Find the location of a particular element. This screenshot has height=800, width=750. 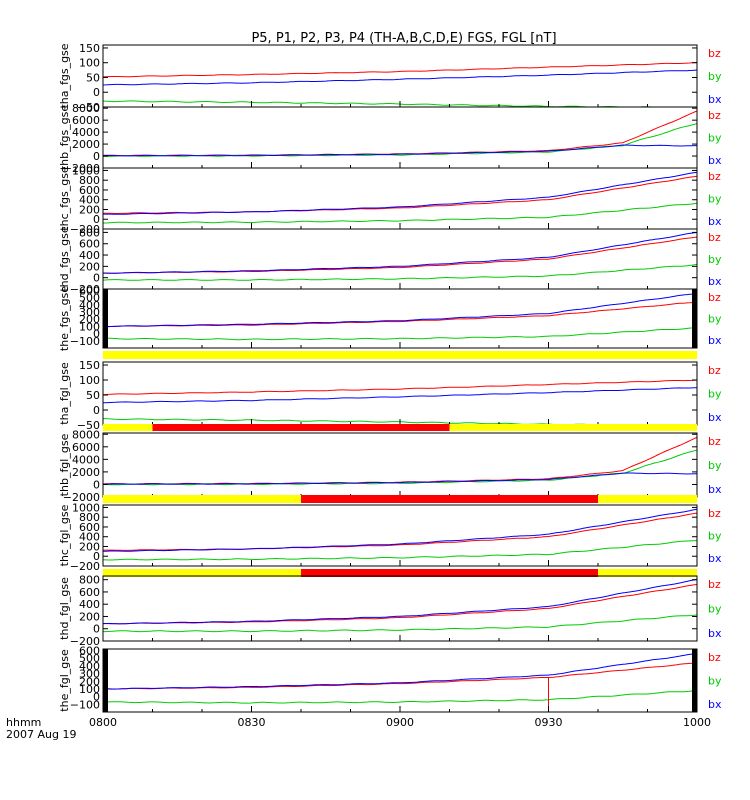

y-axis-title: the_fgl_gse is located at coordinates (64, 680).